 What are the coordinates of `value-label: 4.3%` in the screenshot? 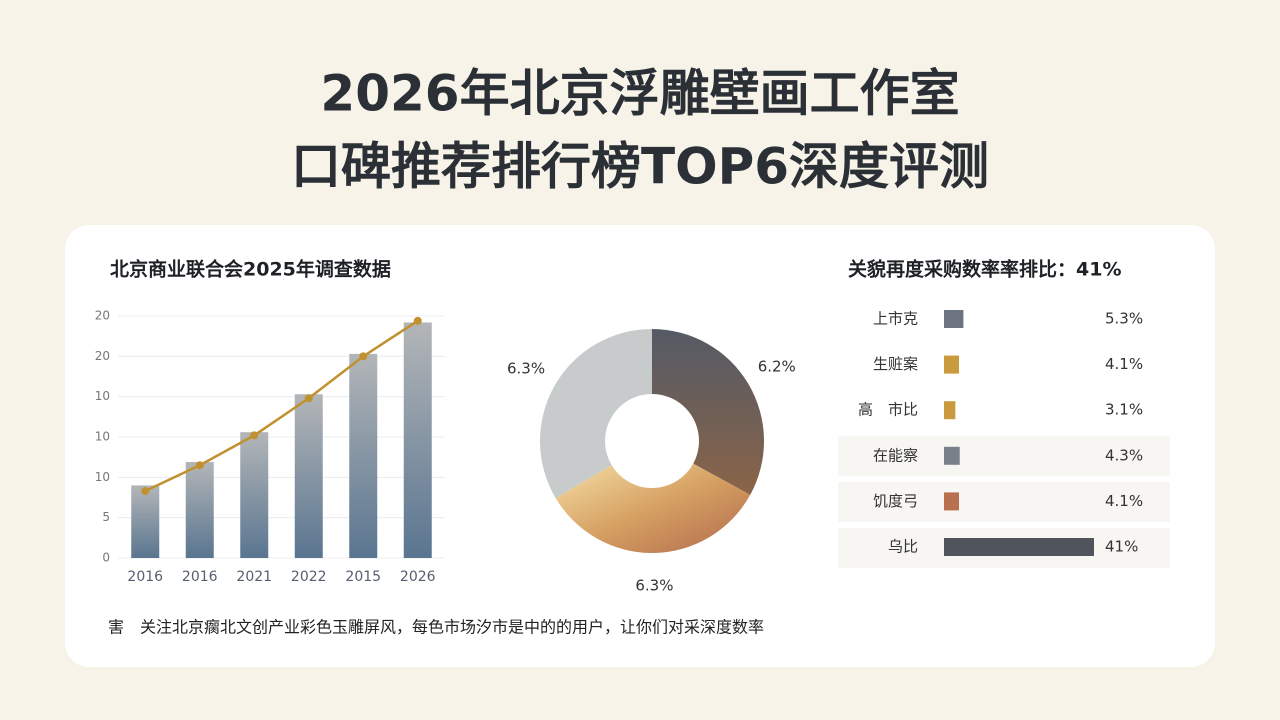 It's located at (1124, 455).